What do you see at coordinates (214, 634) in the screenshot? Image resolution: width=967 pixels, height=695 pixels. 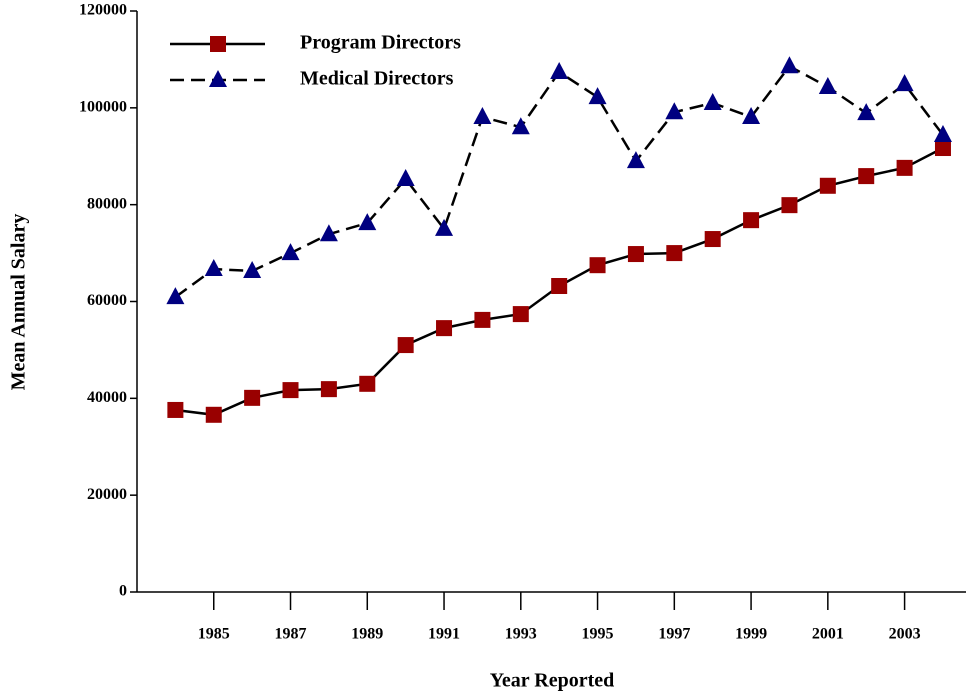 I see `x-tick-label: 1985` at bounding box center [214, 634].